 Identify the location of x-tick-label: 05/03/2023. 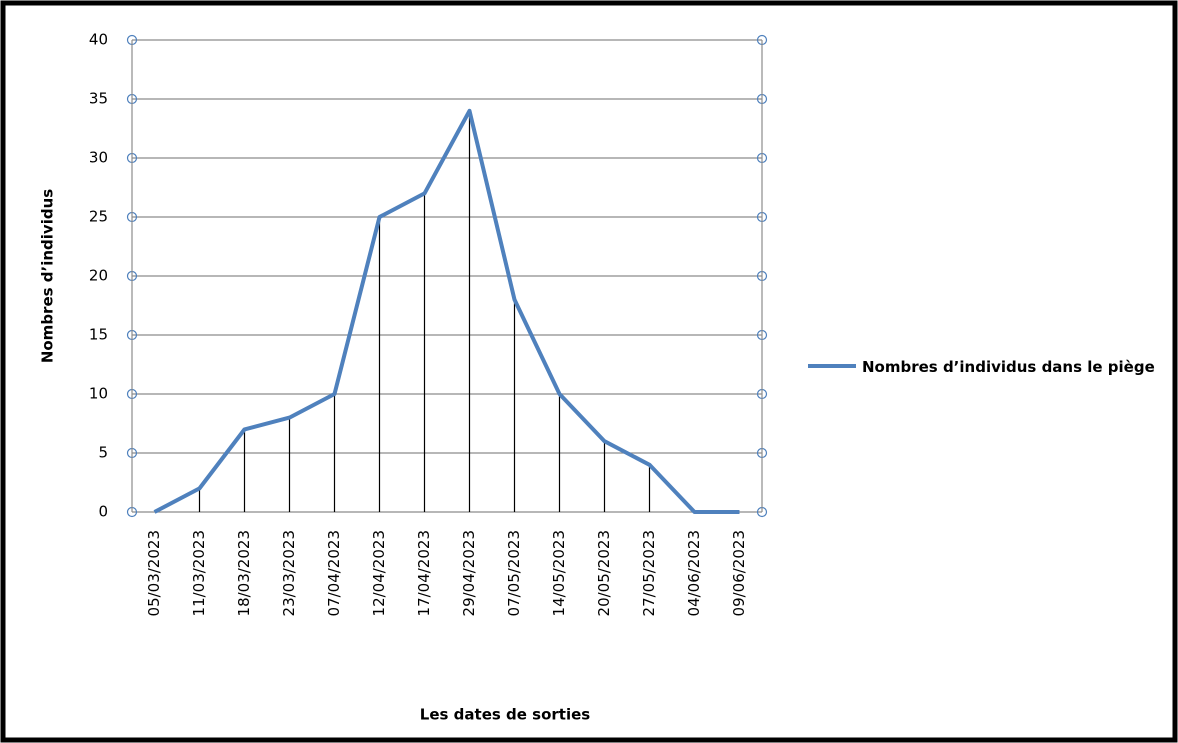
(154, 573).